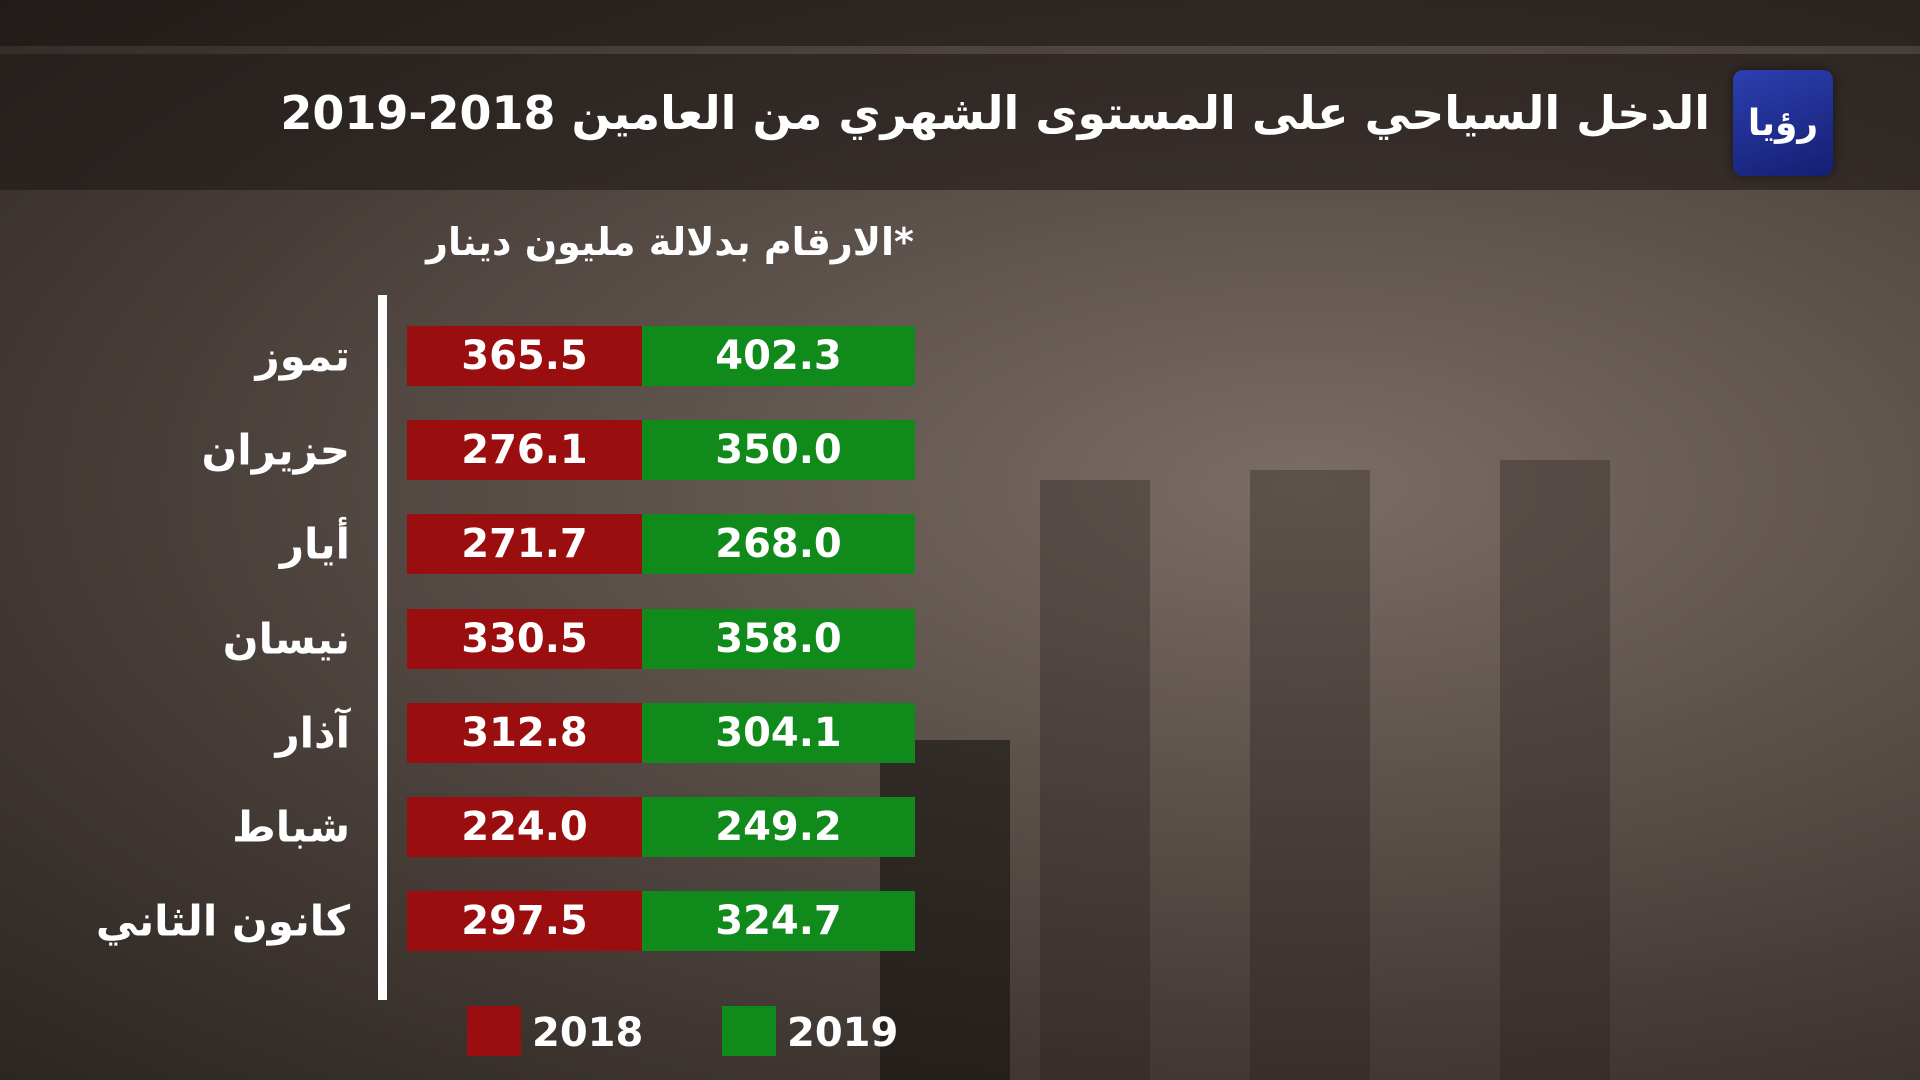 The width and height of the screenshot is (1920, 1080). I want to click on value-cell: 312.8, so click(524, 732).